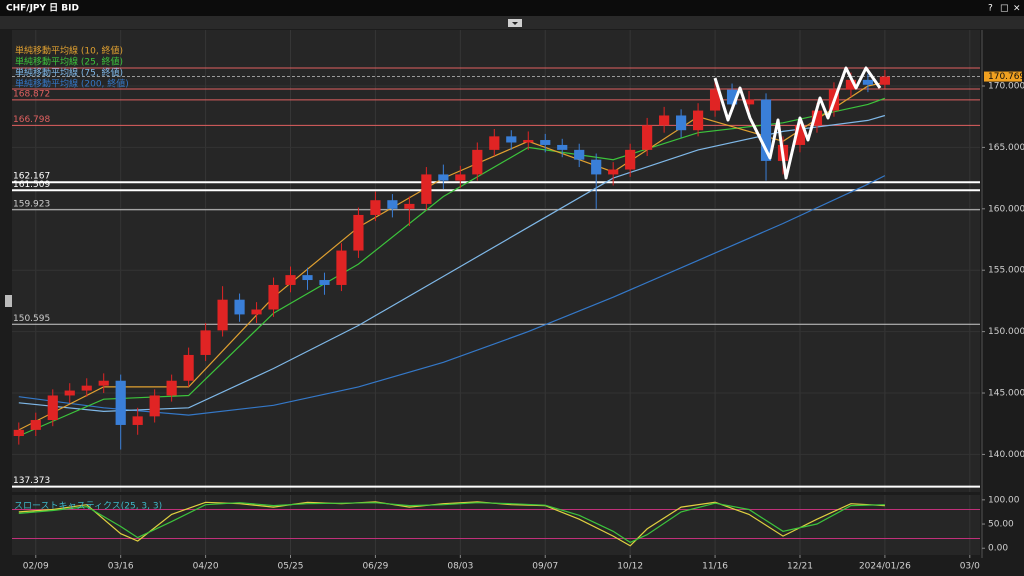 Image resolution: width=1024 pixels, height=576 pixels. Describe the element at coordinates (36, 567) in the screenshot. I see `x-tick-label: 02/09` at that location.